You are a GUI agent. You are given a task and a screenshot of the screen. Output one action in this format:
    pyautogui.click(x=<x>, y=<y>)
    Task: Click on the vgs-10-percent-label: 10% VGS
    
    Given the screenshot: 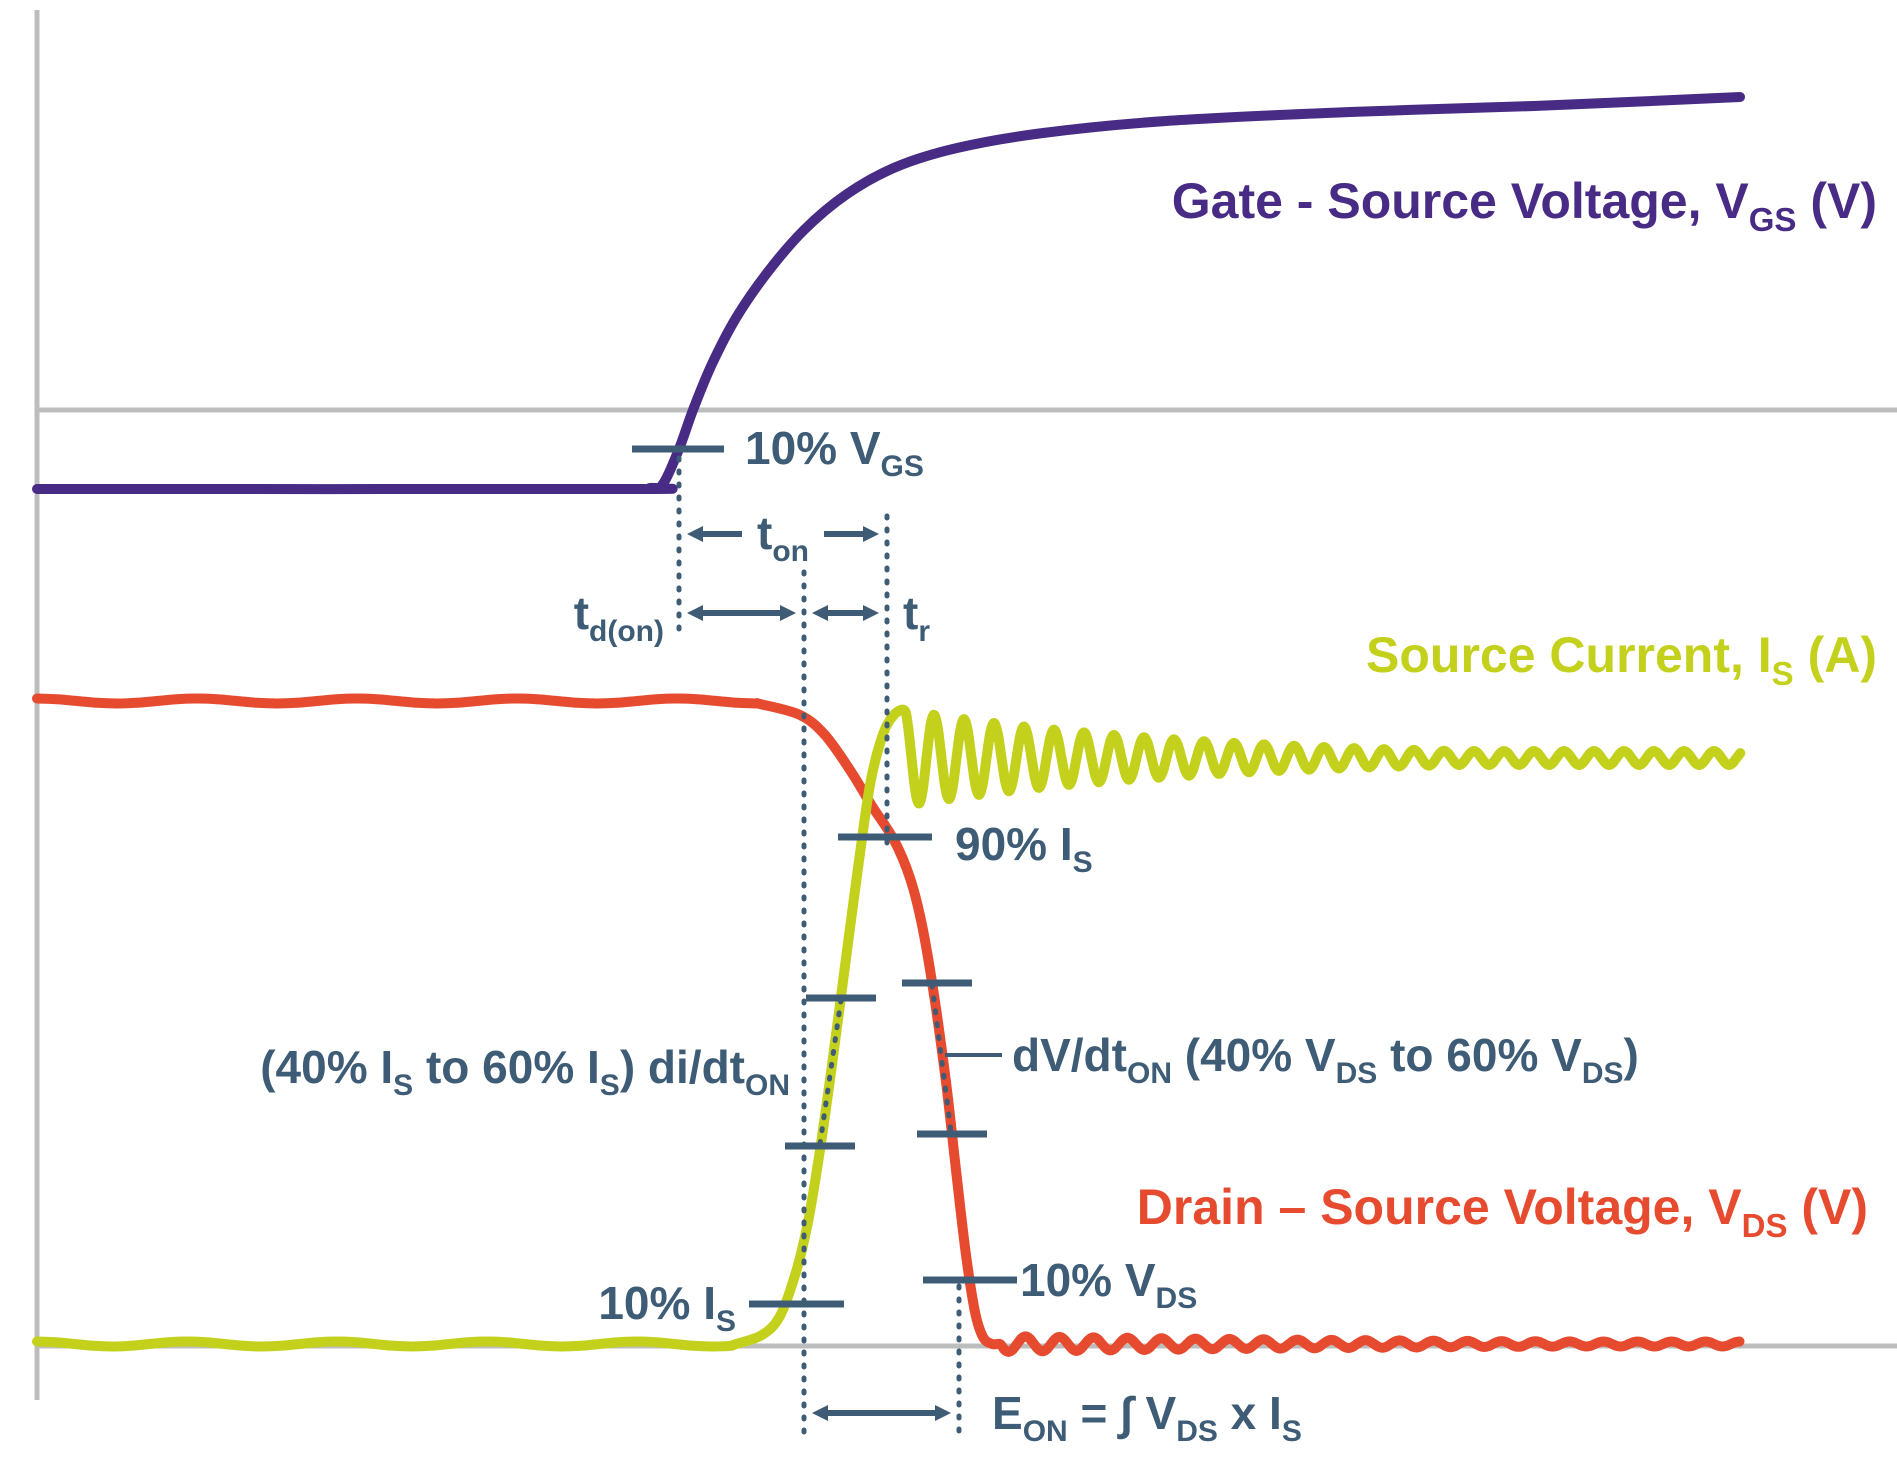 What is the action you would take?
    pyautogui.click(x=834, y=452)
    